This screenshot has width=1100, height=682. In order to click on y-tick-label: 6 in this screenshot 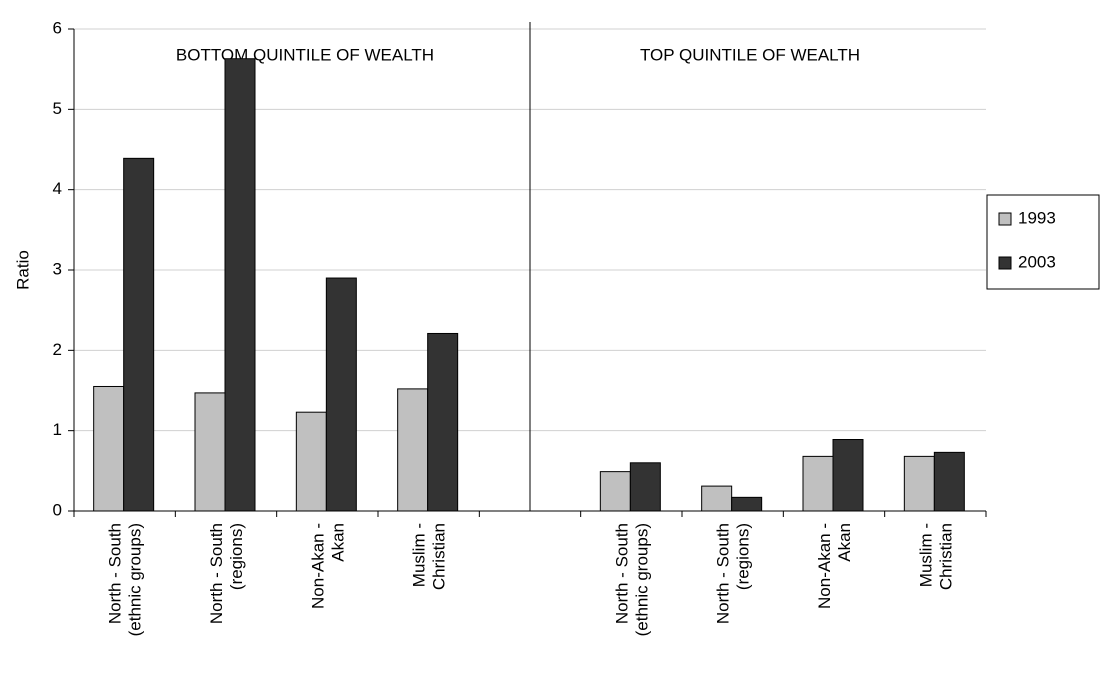, I will do `click(57, 27)`.